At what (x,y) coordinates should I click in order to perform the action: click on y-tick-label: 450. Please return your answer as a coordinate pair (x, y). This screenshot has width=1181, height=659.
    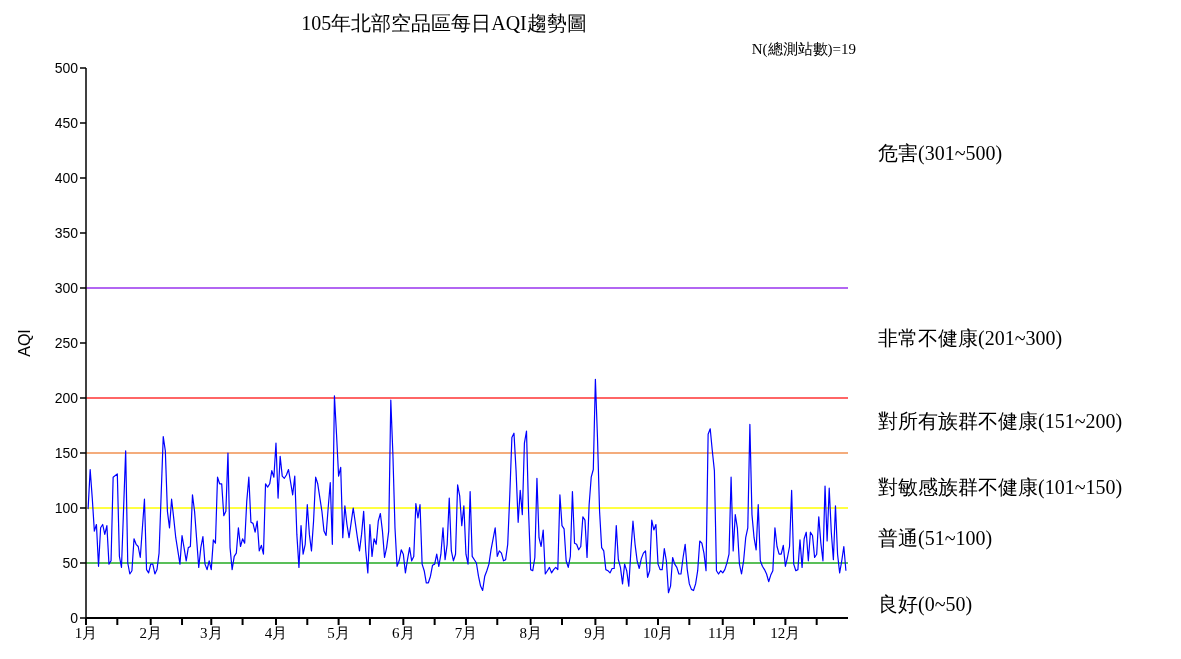
    Looking at the image, I should click on (66, 122).